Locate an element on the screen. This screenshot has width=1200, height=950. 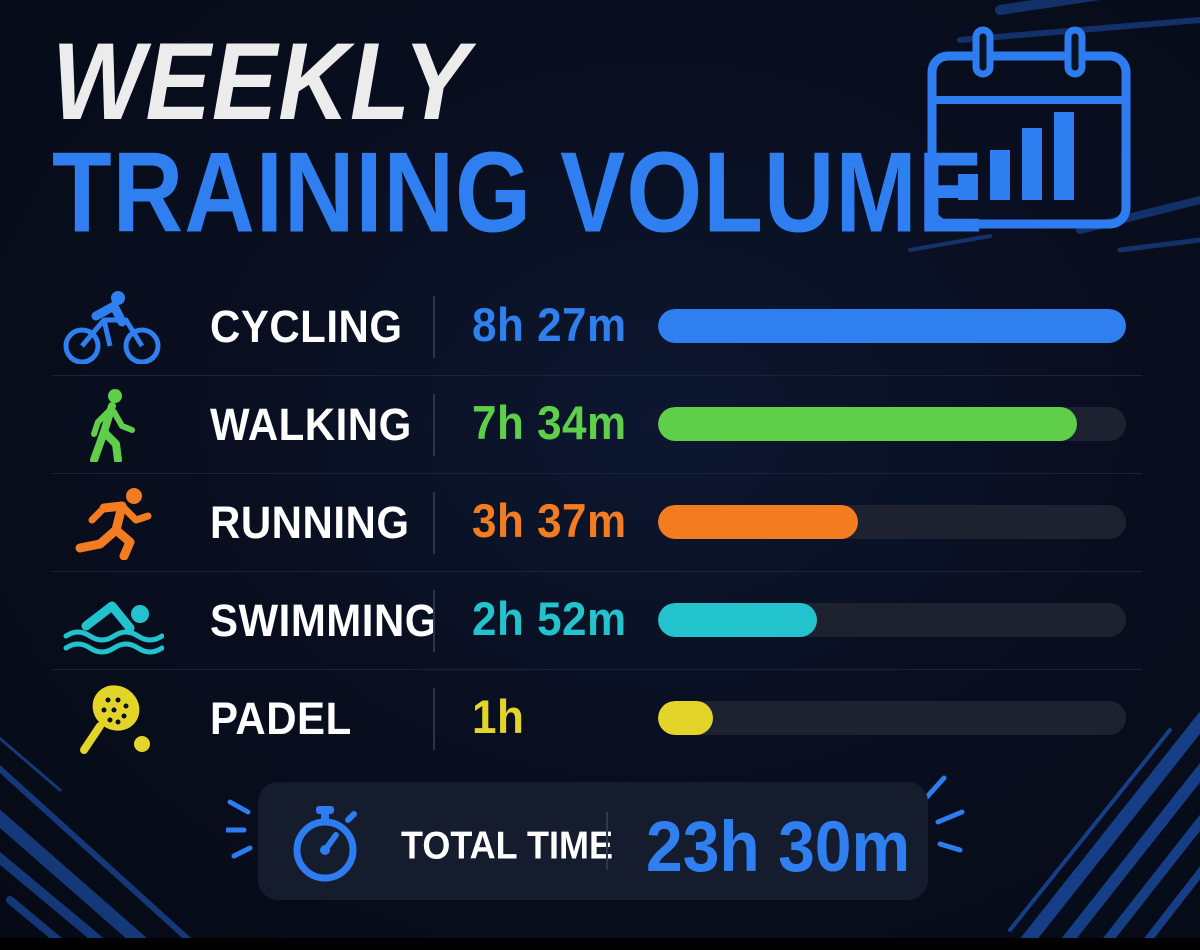
chart-row-swimming: SWIMMING 2h 52m is located at coordinates (597, 621).